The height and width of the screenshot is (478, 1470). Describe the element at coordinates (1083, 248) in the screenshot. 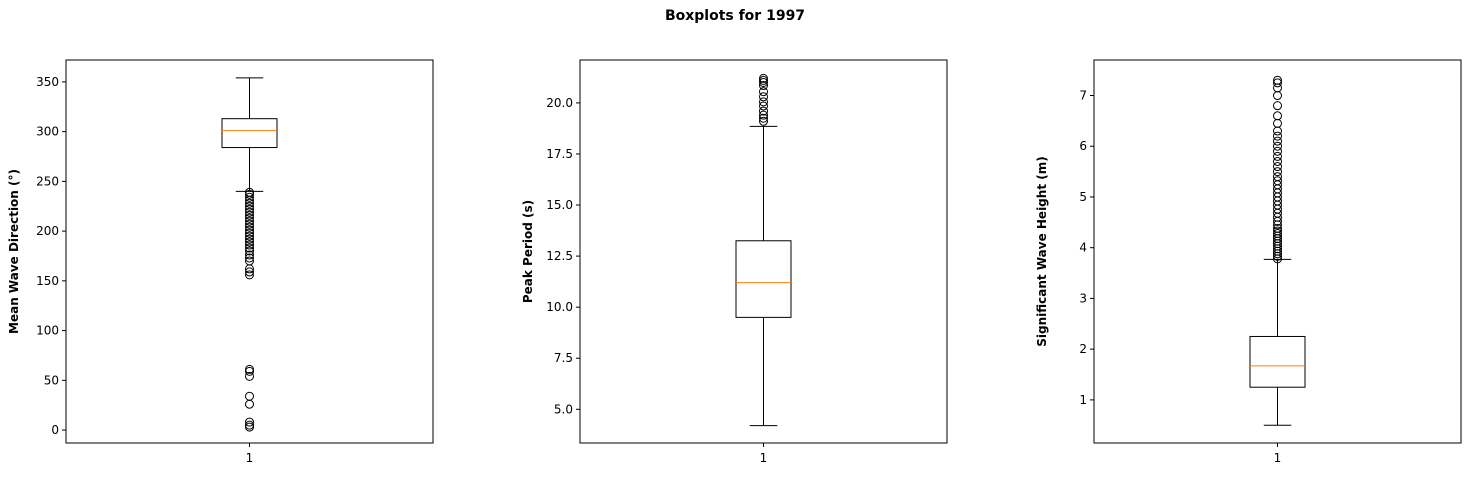

I see `y-tick-label: 4` at that location.